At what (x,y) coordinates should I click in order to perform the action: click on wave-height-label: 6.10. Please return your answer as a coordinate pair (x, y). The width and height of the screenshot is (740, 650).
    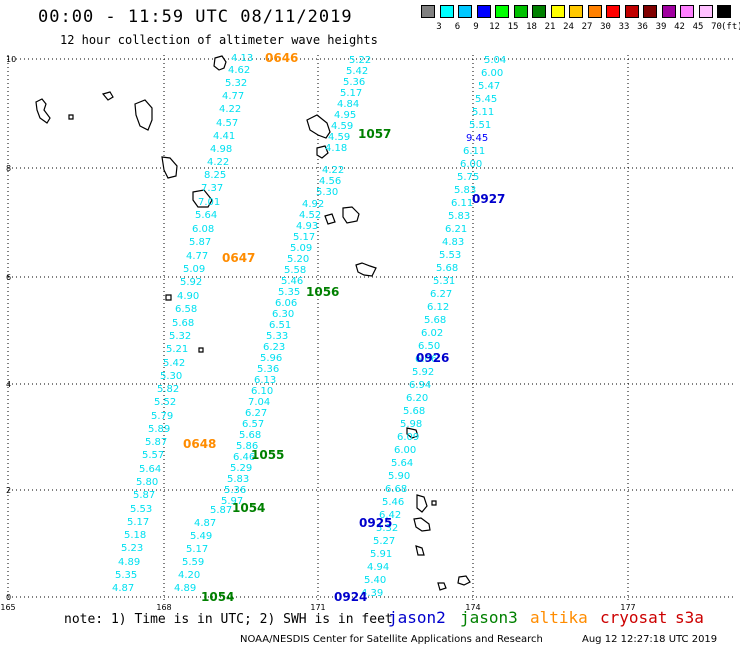
    Looking at the image, I should click on (262, 391).